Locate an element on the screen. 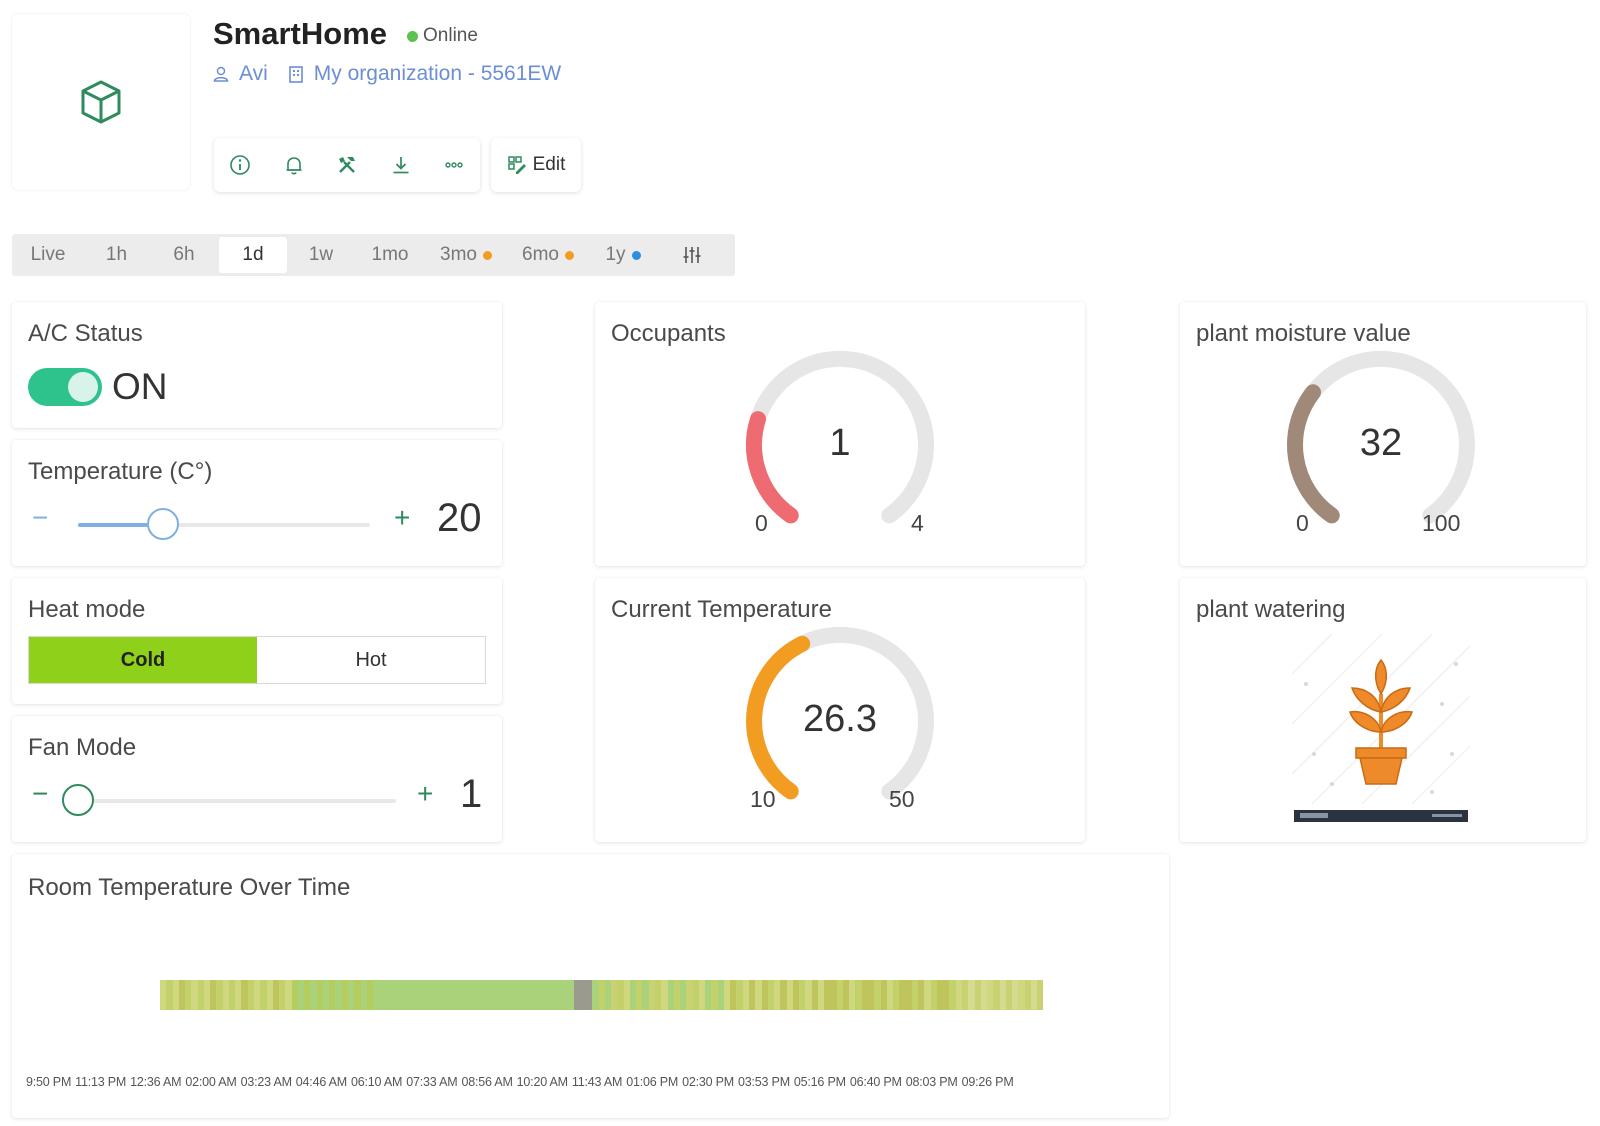 This screenshot has height=1126, width=1600. widget-title: plant watering is located at coordinates (1271, 609).